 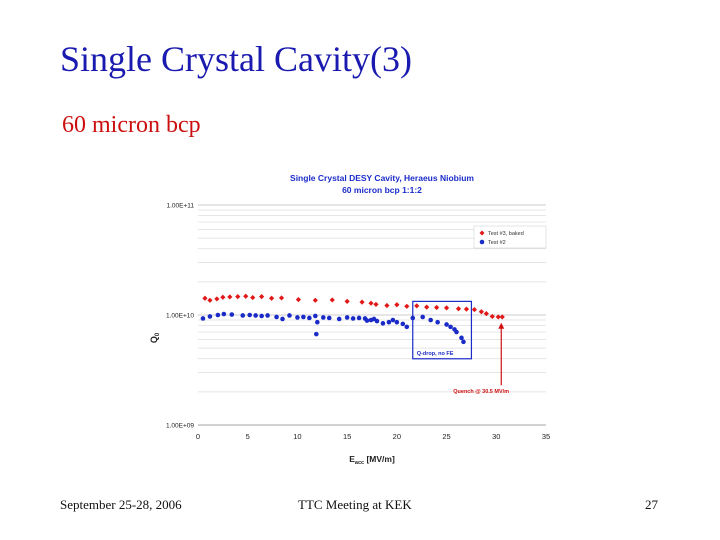 I want to click on x-axis-label-unit: [MV/m], so click(x=379, y=459).